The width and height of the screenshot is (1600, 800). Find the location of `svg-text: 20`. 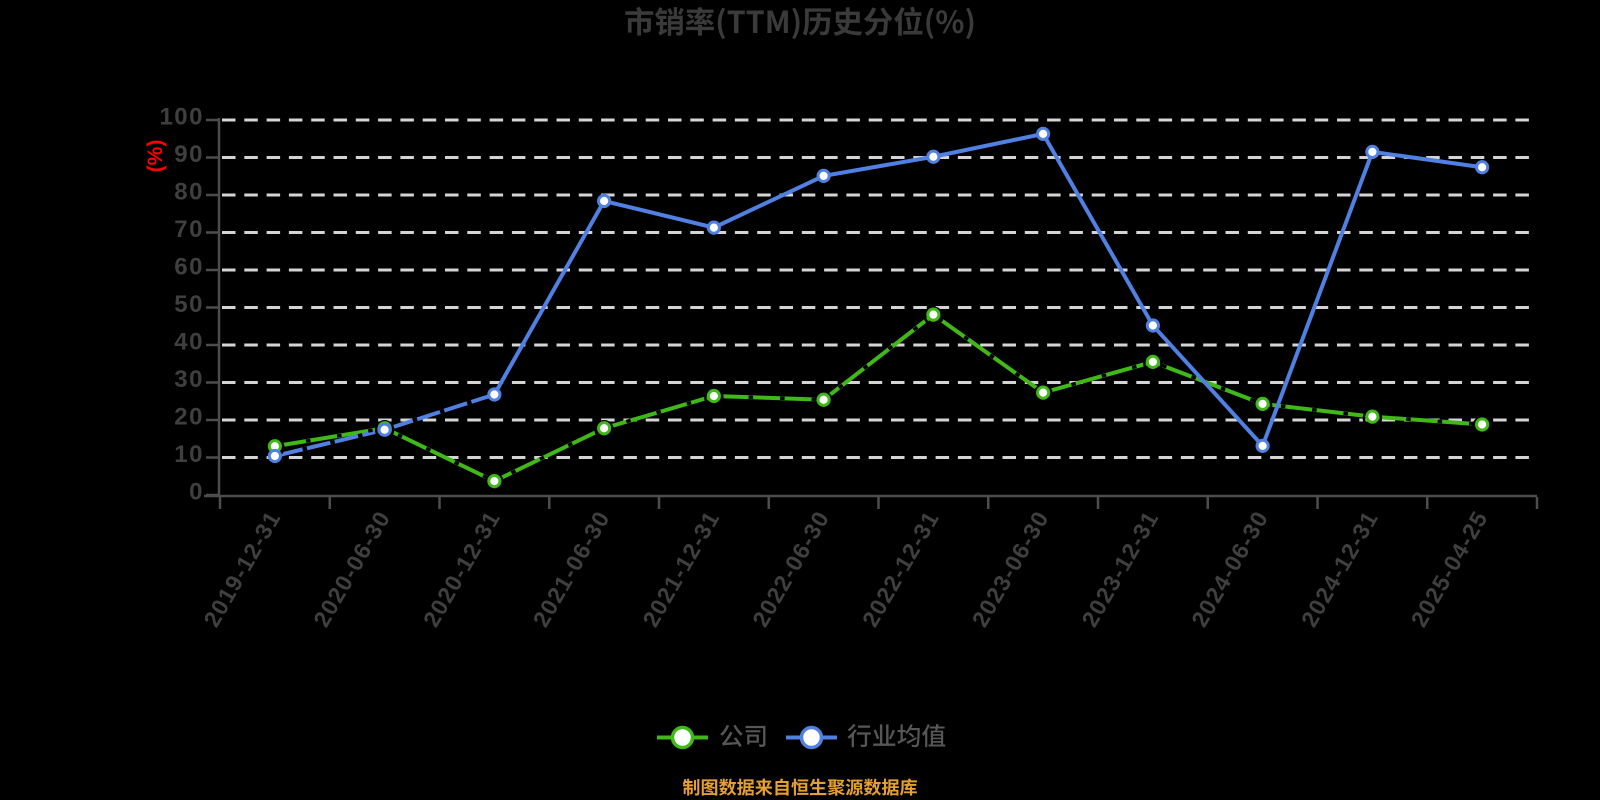

svg-text: 20 is located at coordinates (189, 417).